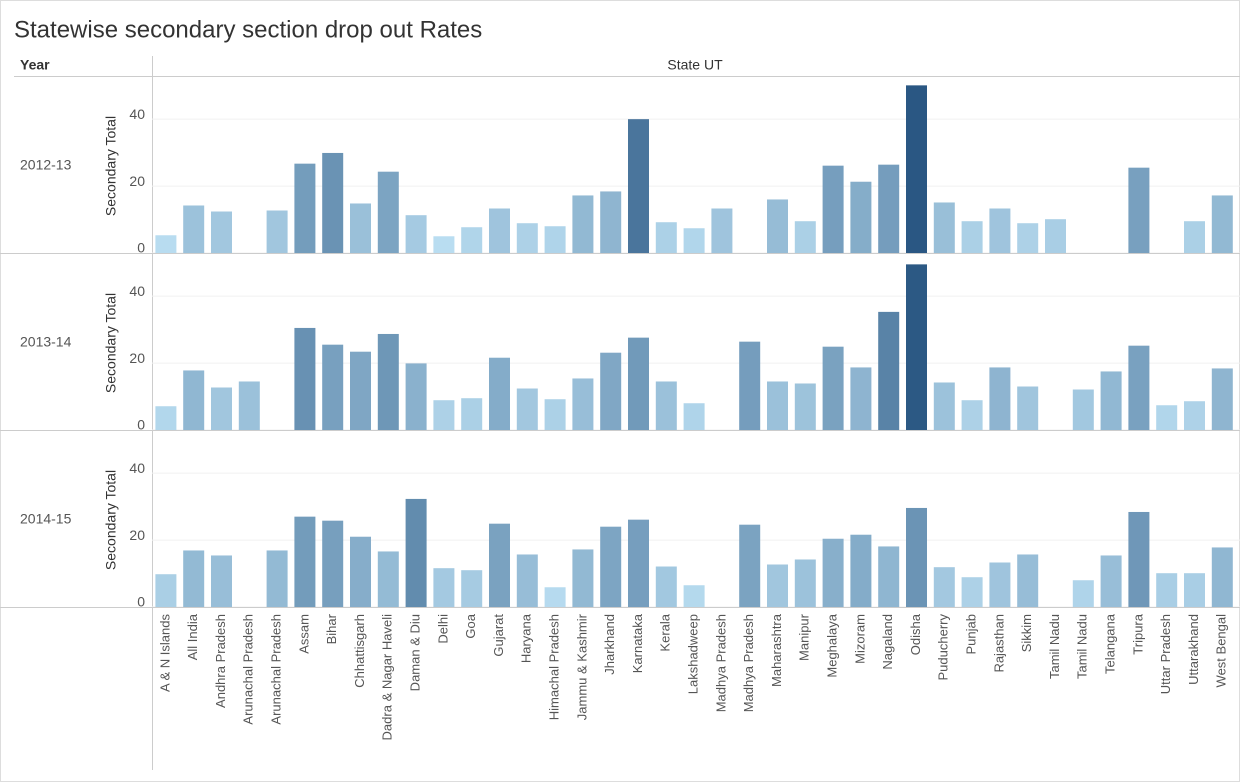  Describe the element at coordinates (526, 638) in the screenshot. I see `x-tick-label: Haryana` at that location.